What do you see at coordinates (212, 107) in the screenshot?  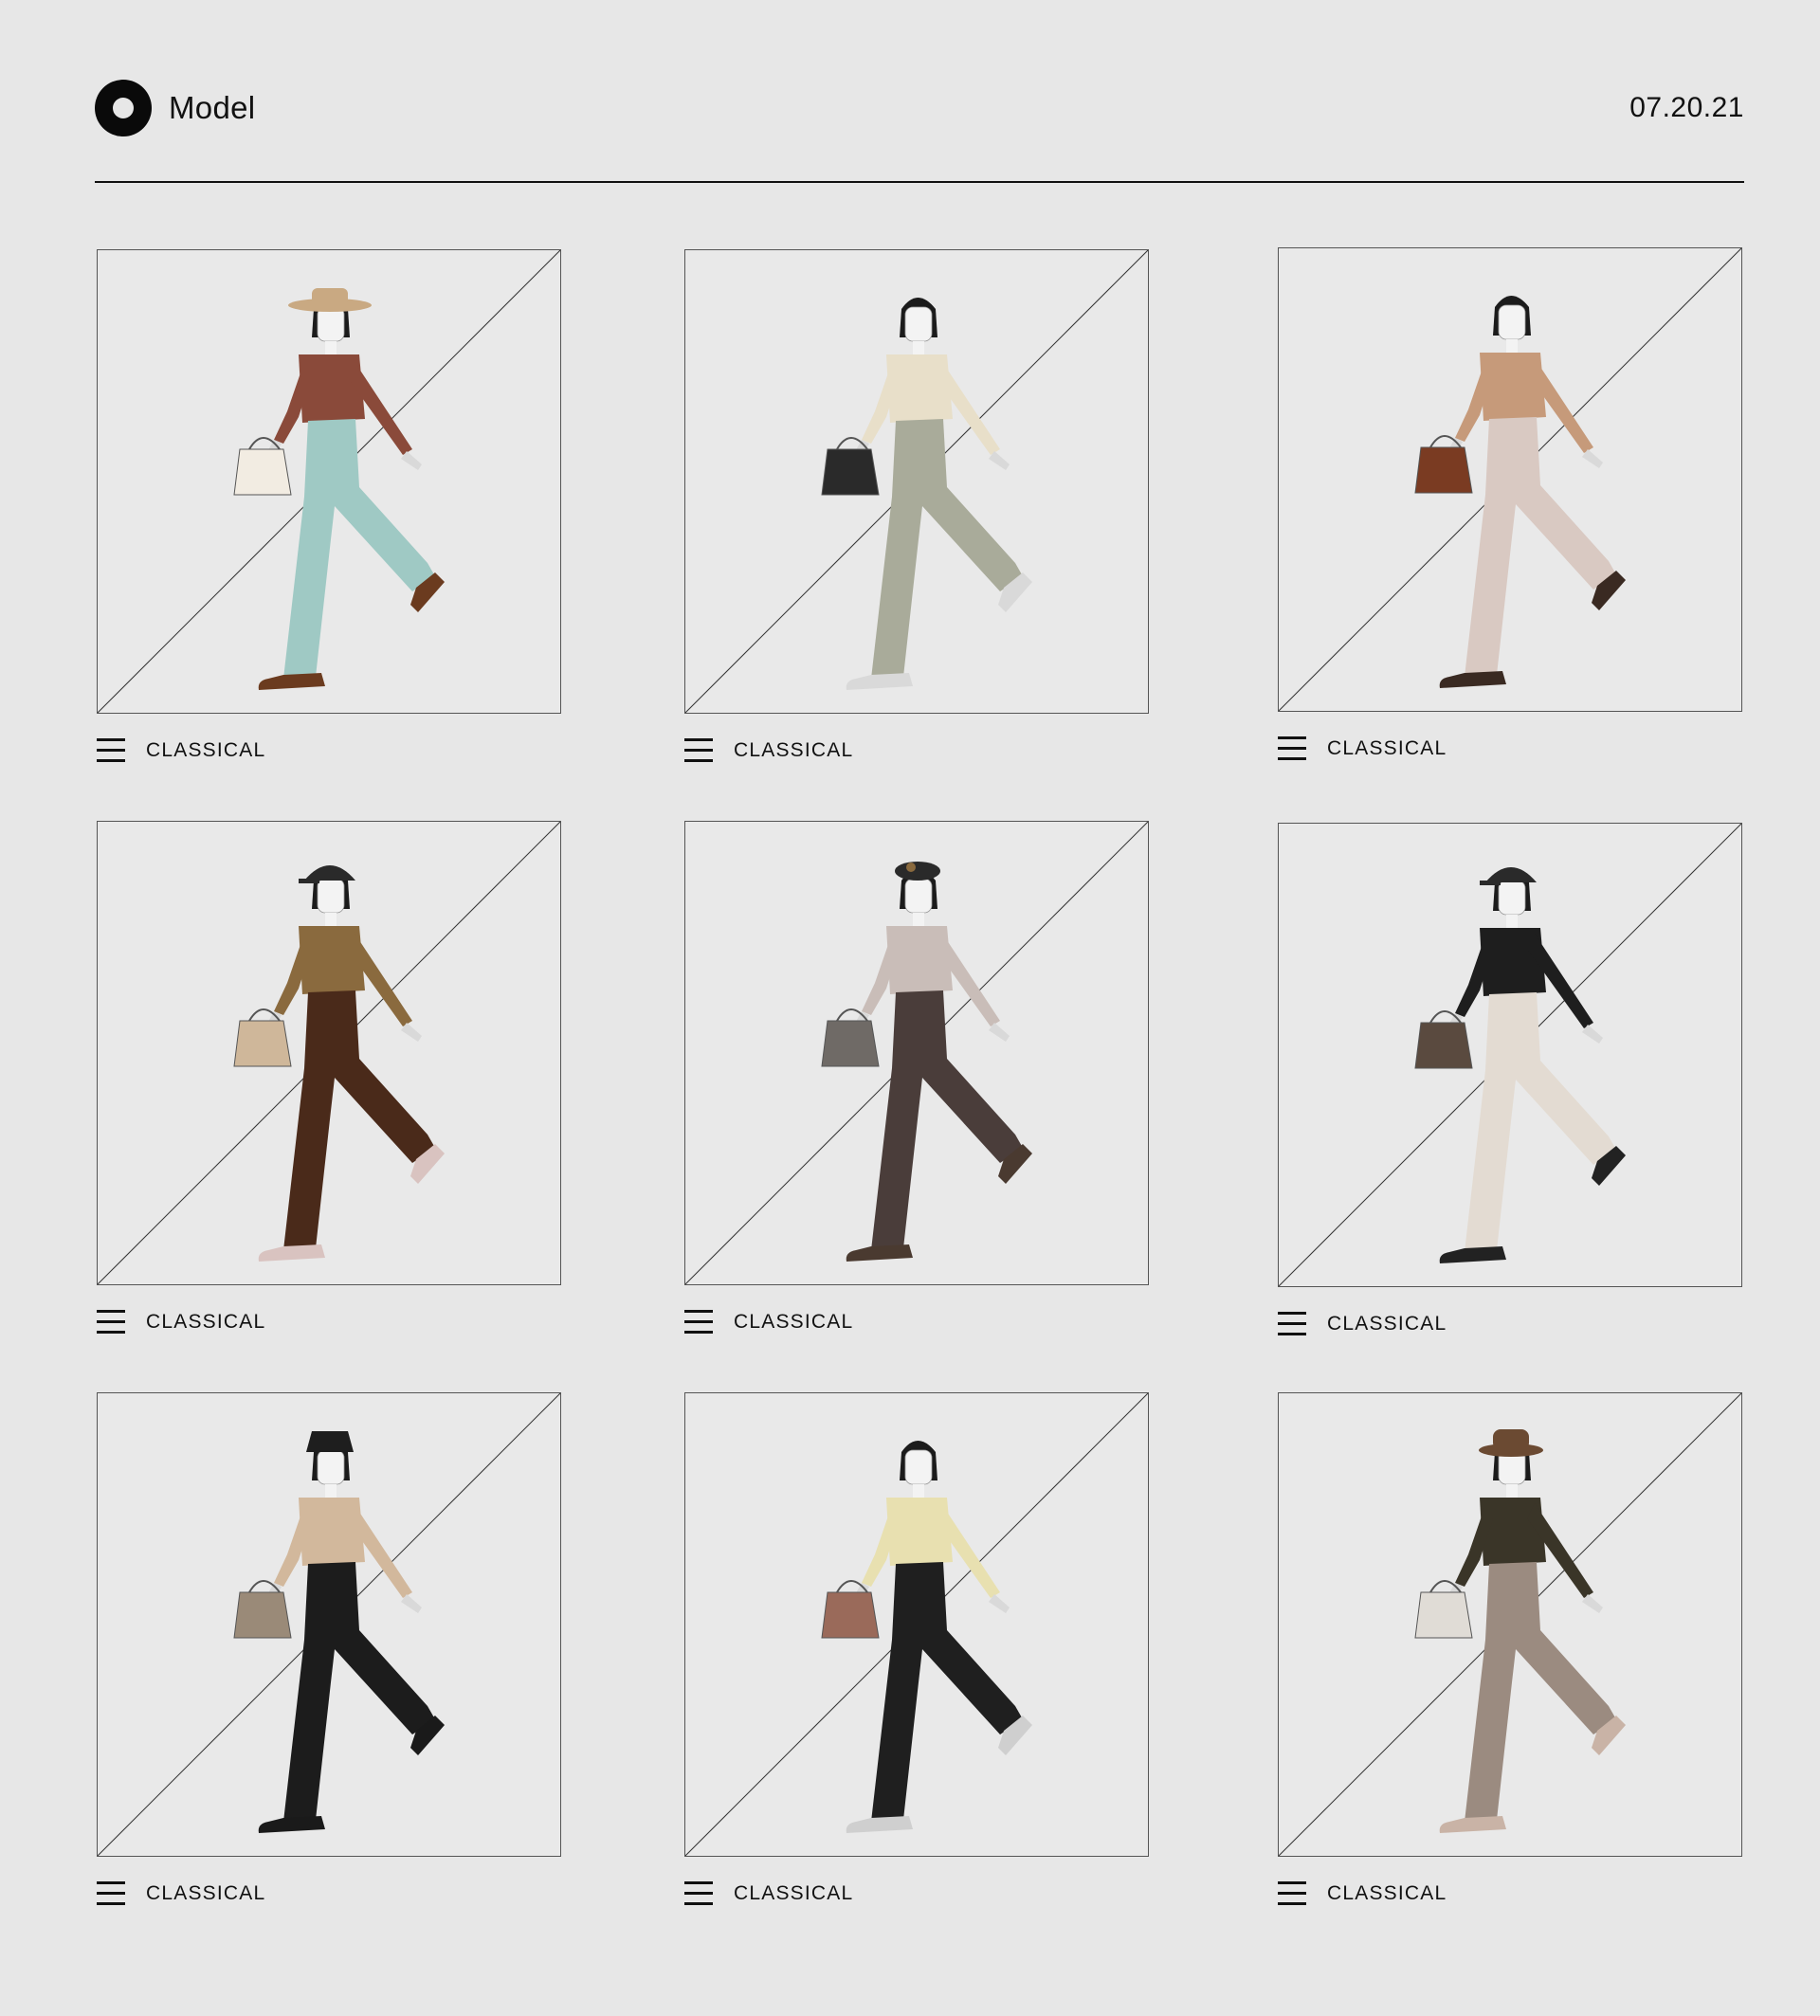 I see `brand-title: Model` at bounding box center [212, 107].